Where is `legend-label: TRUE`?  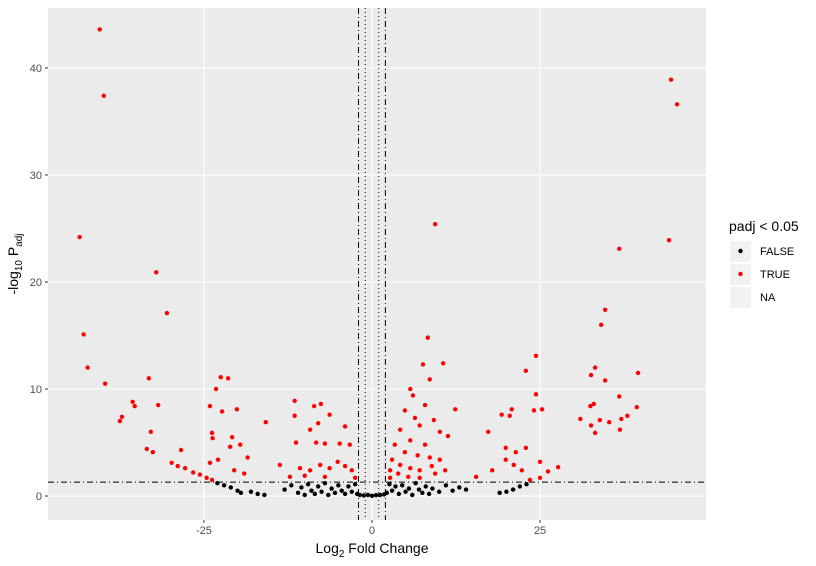
legend-label: TRUE is located at coordinates (775, 275).